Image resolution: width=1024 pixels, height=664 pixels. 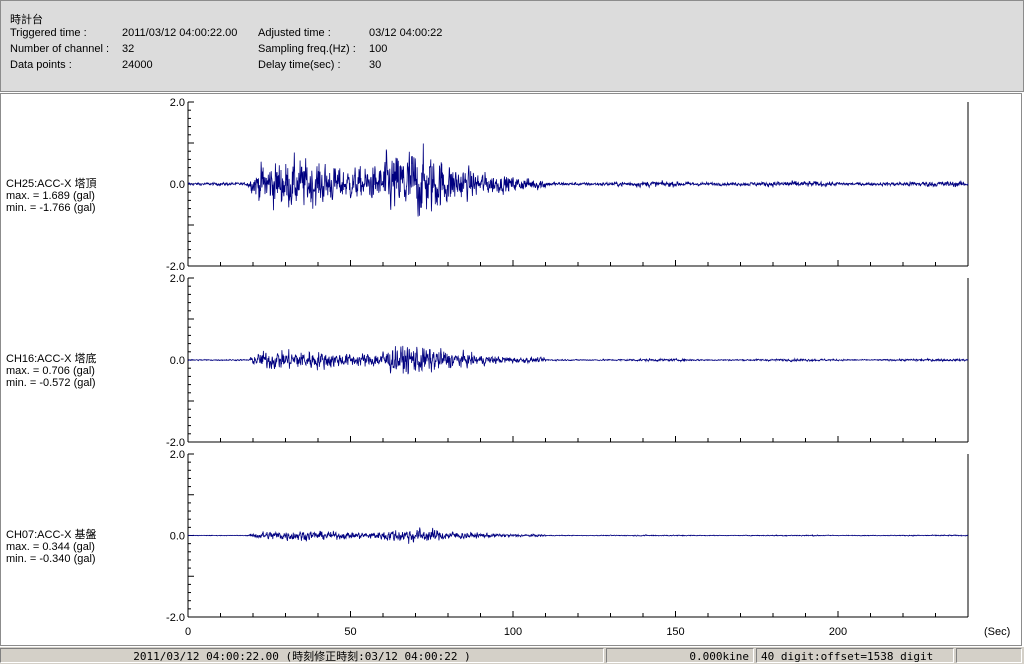 I want to click on x-tick-label: 200, so click(x=838, y=632).